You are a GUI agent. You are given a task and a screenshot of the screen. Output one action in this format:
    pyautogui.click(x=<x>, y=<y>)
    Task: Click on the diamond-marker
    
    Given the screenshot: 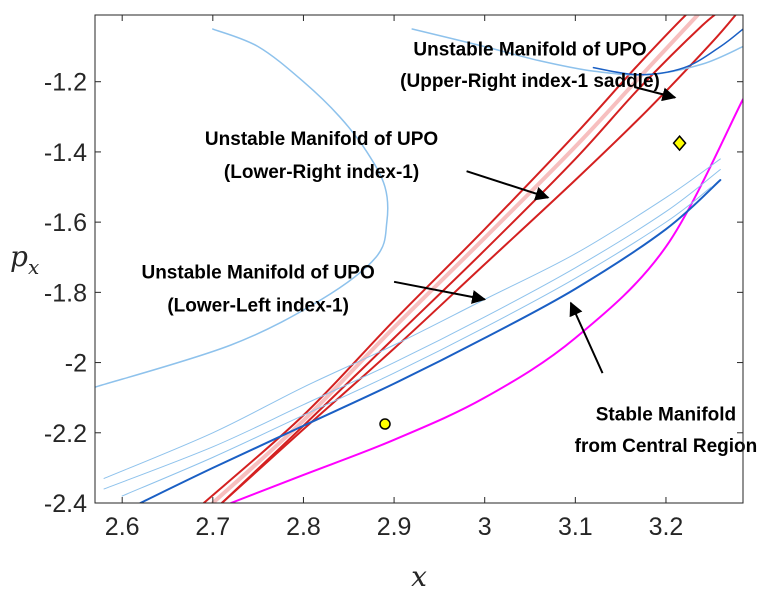 What is the action you would take?
    pyautogui.click(x=679, y=143)
    